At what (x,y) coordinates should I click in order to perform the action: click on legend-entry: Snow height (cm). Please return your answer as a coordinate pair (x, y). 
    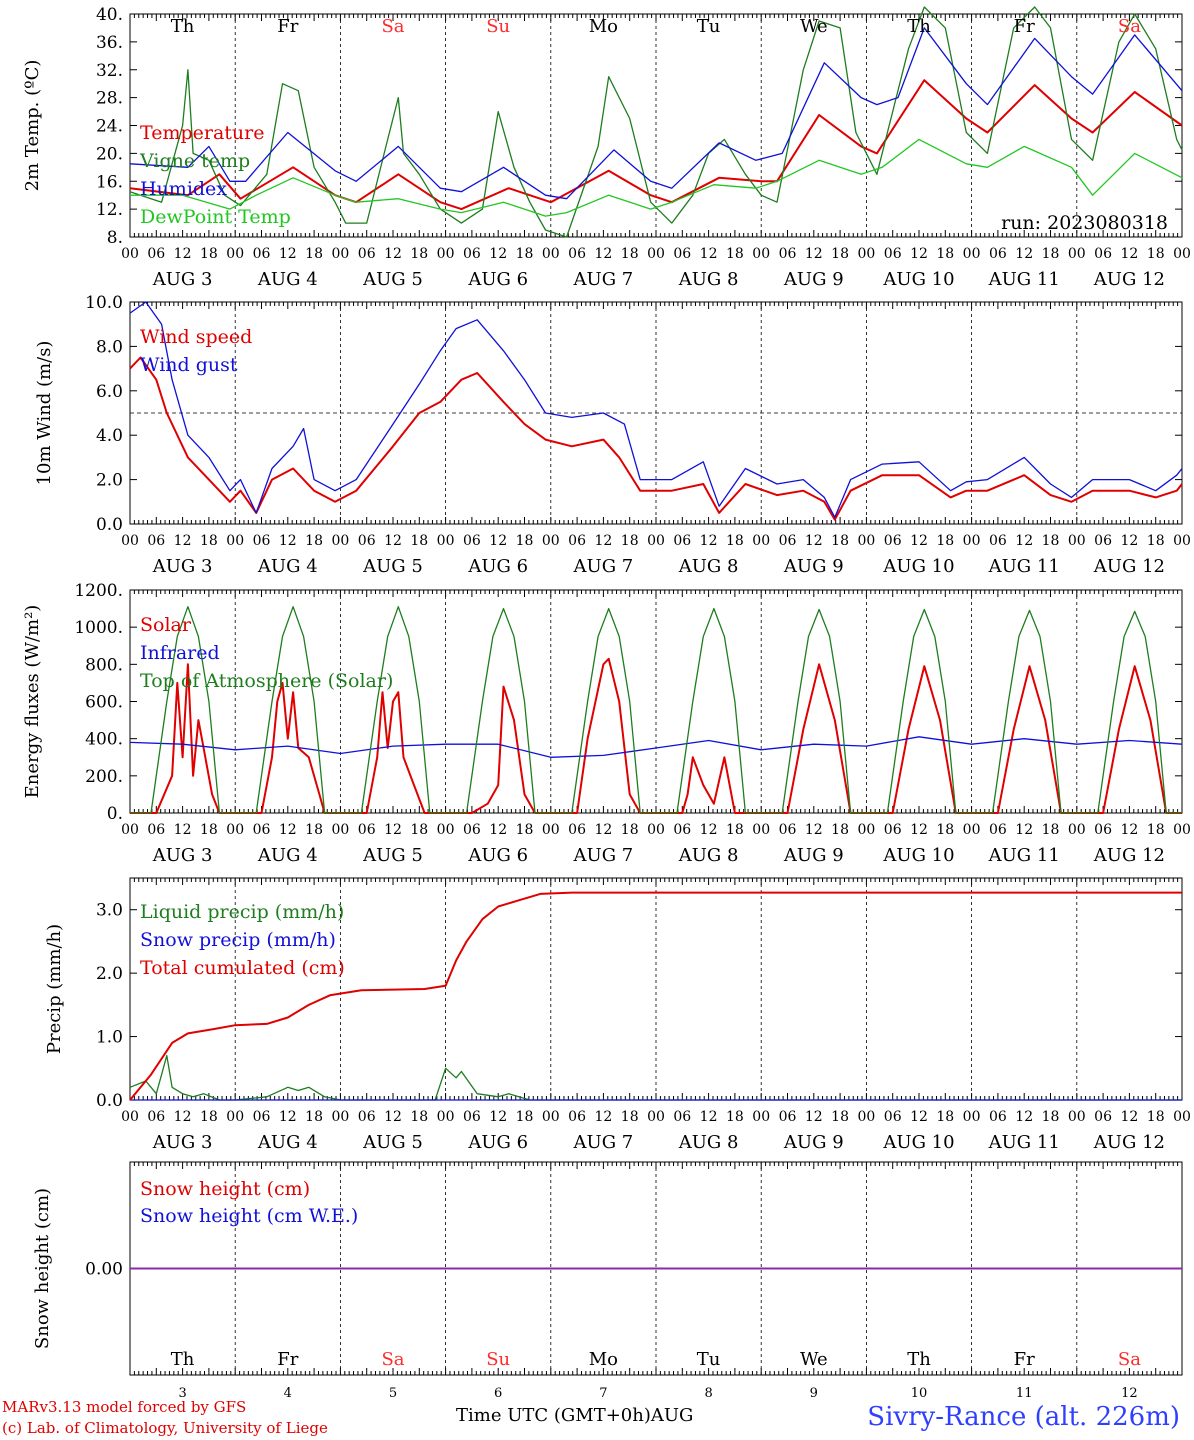
    Looking at the image, I should click on (225, 1189).